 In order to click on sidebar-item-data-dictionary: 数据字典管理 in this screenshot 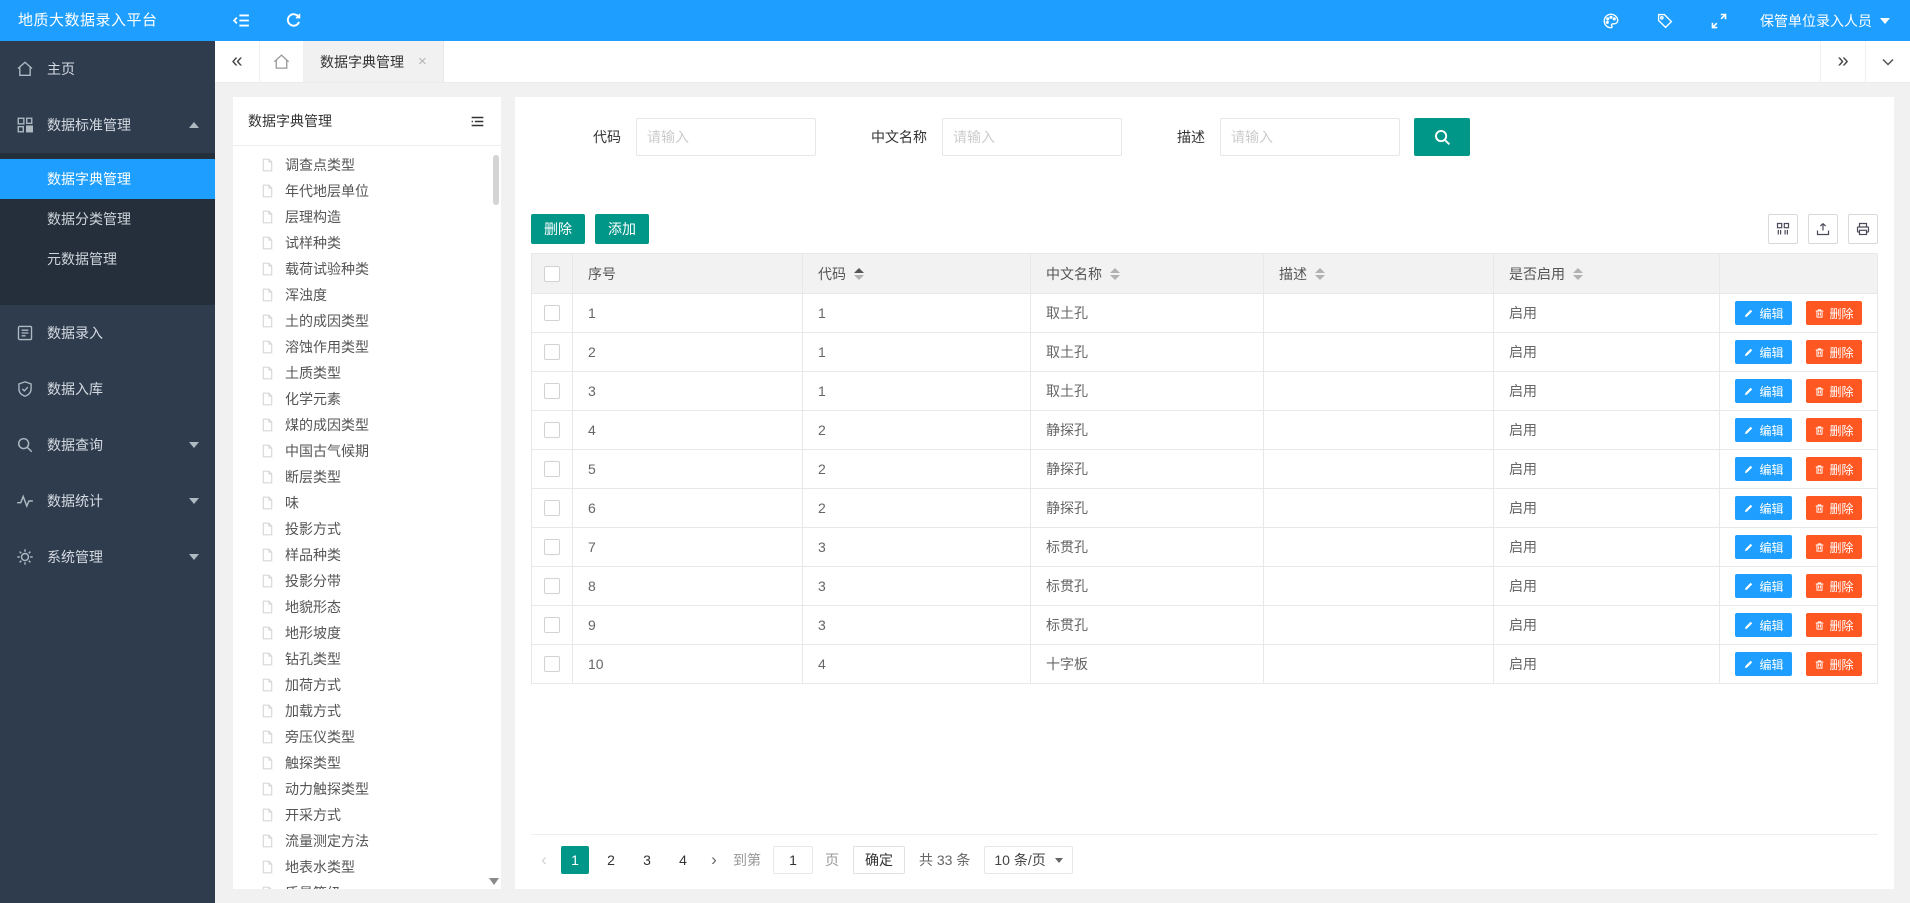, I will do `click(107, 179)`.